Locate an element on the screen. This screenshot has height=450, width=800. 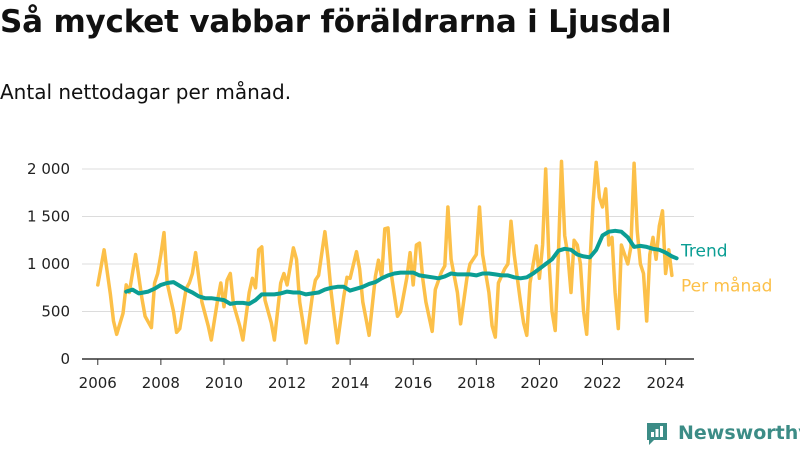
series-end-labels: Per månad Trend is located at coordinates (726, 268).